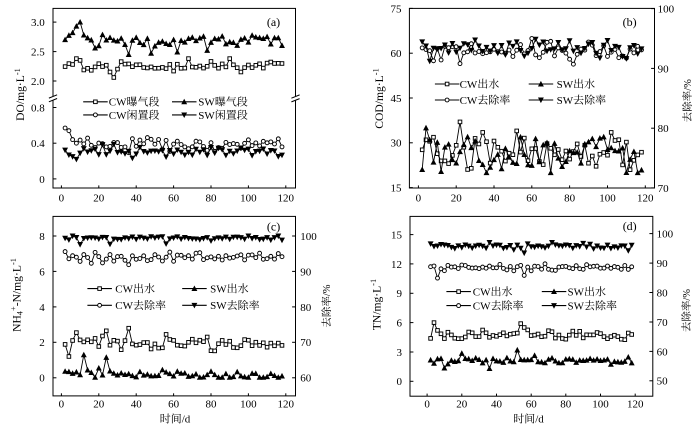 Image resolution: width=700 pixels, height=429 pixels. I want to click on svg-text: 9, so click(400, 294).